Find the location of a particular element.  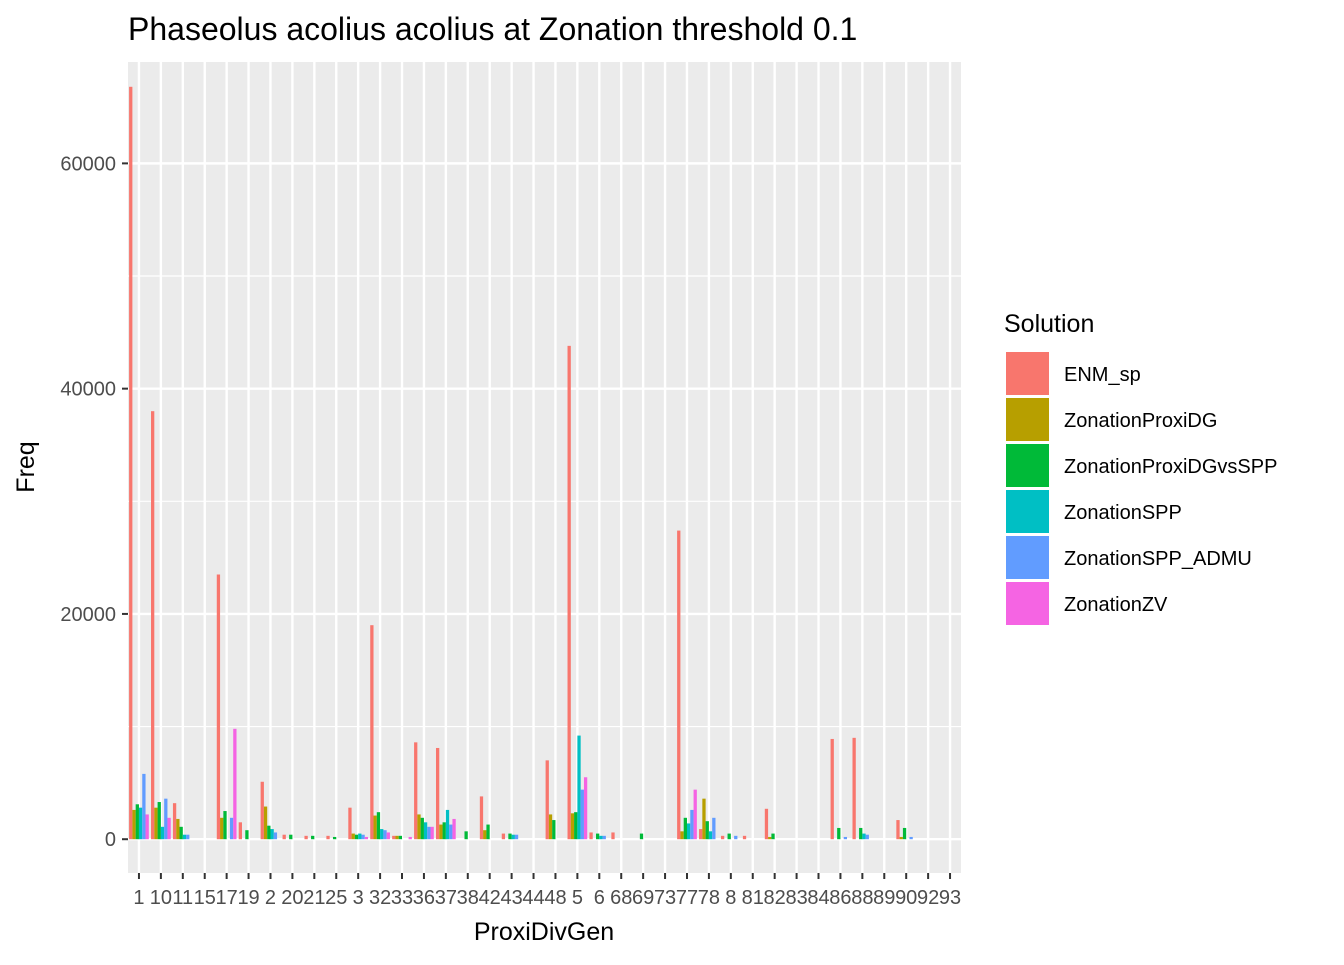

legend-label-ZonationZV: ZonationZV is located at coordinates (1116, 605).